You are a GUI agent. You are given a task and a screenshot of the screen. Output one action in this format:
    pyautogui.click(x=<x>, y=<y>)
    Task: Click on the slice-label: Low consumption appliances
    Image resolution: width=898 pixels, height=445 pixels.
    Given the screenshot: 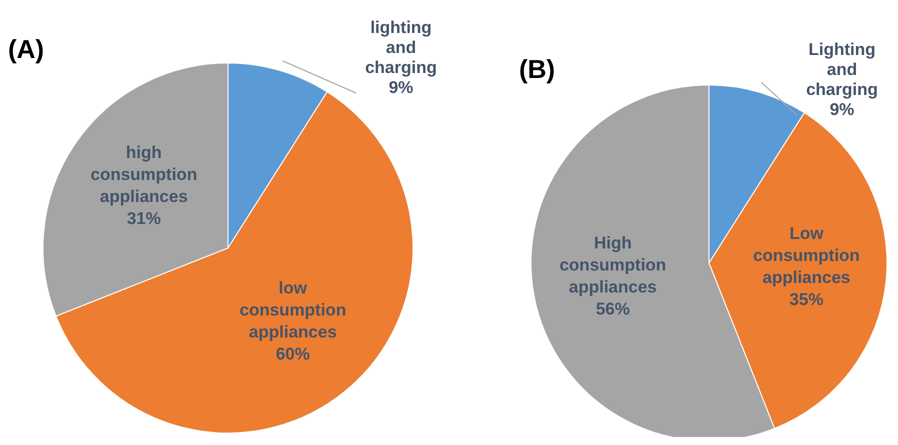 What is the action you would take?
    pyautogui.click(x=806, y=256)
    